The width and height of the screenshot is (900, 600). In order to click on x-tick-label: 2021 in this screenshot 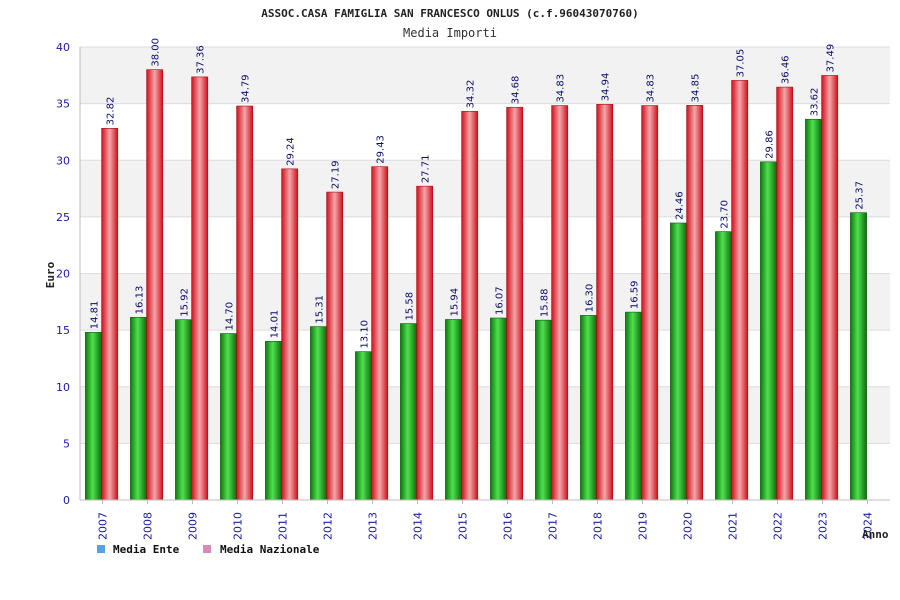, I will do `click(733, 526)`.